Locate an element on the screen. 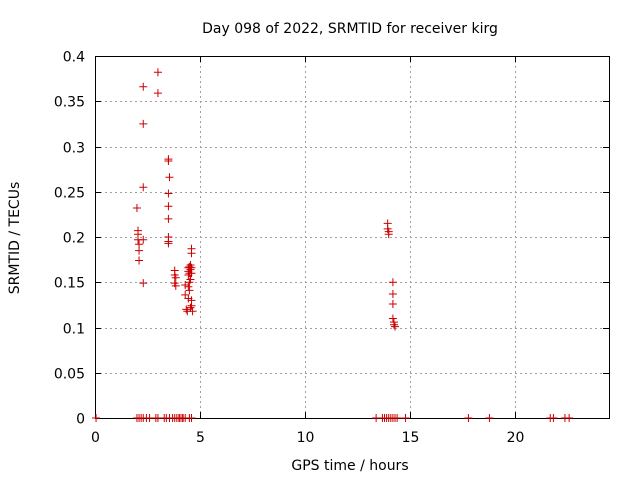  x-tick-label: 0 is located at coordinates (95, 438).